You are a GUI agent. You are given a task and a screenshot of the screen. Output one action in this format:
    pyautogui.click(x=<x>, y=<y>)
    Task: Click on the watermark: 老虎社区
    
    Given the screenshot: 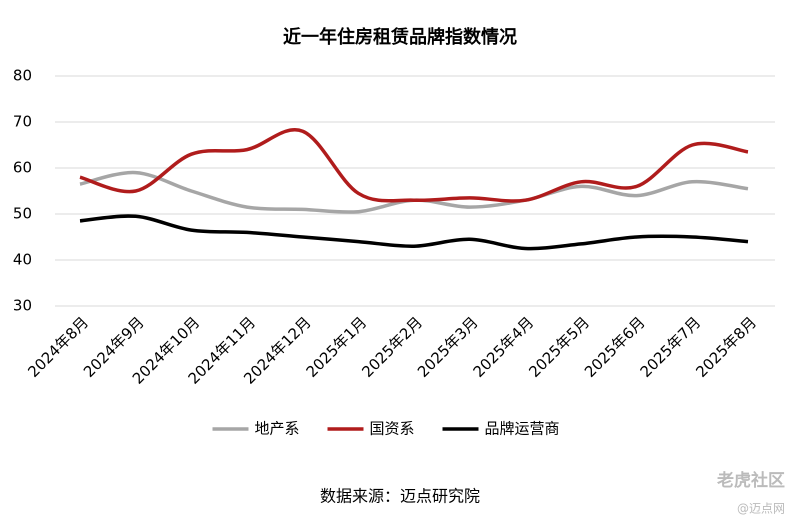 What is the action you would take?
    pyautogui.click(x=750, y=480)
    